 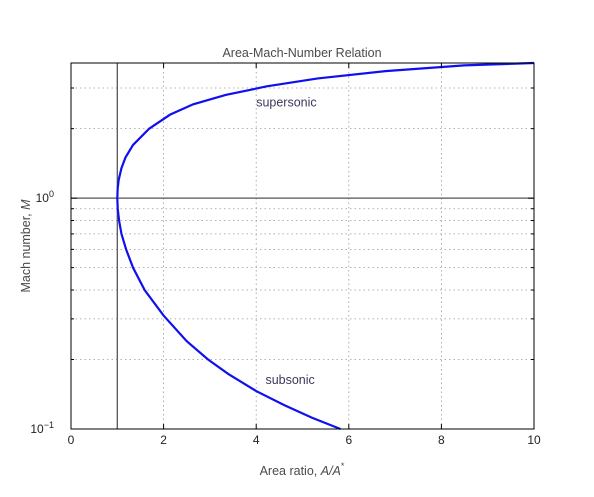 I want to click on y-axis-label: Mach number, M, so click(x=26, y=246).